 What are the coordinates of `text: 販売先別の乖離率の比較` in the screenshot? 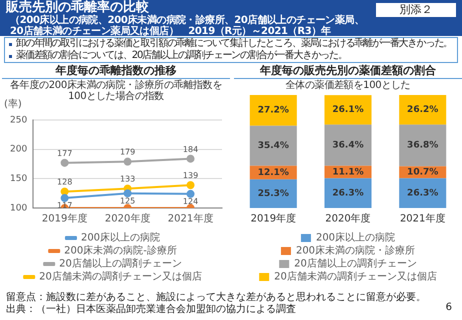 It's located at (77, 7).